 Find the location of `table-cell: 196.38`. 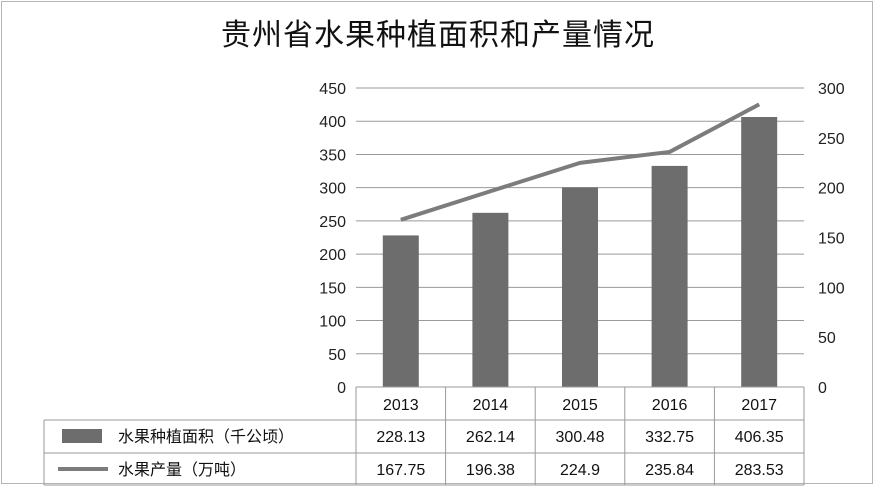

table-cell: 196.38 is located at coordinates (490, 470).